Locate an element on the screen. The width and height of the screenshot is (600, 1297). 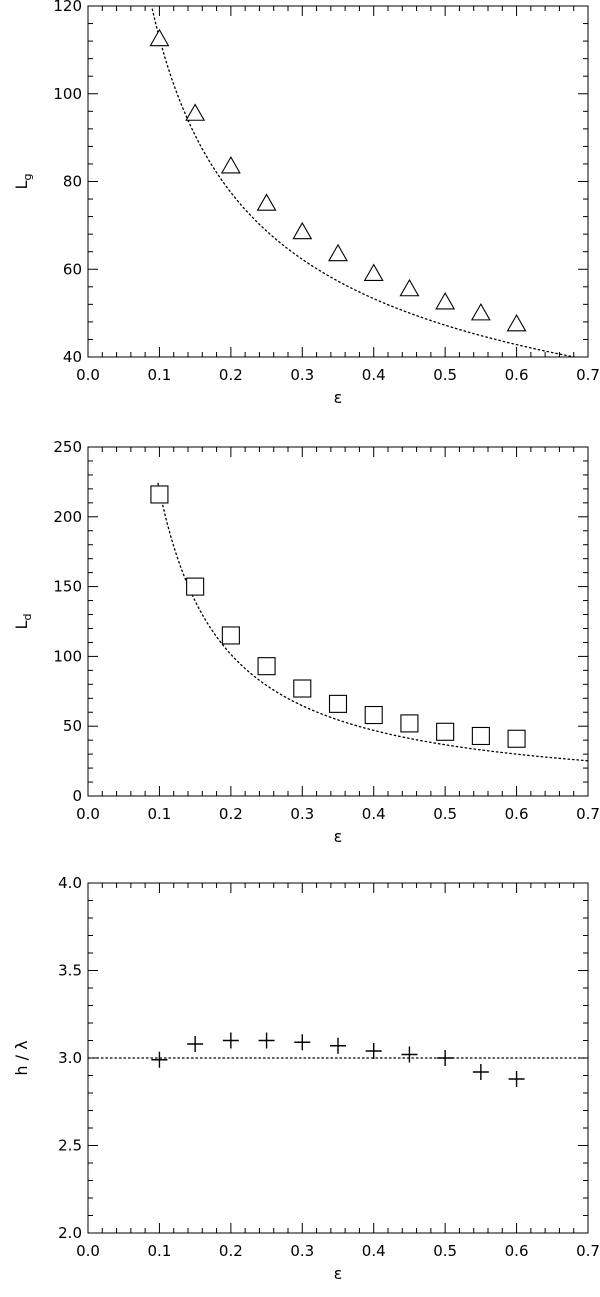
ld-x-axis-label: ε is located at coordinates (338, 836).